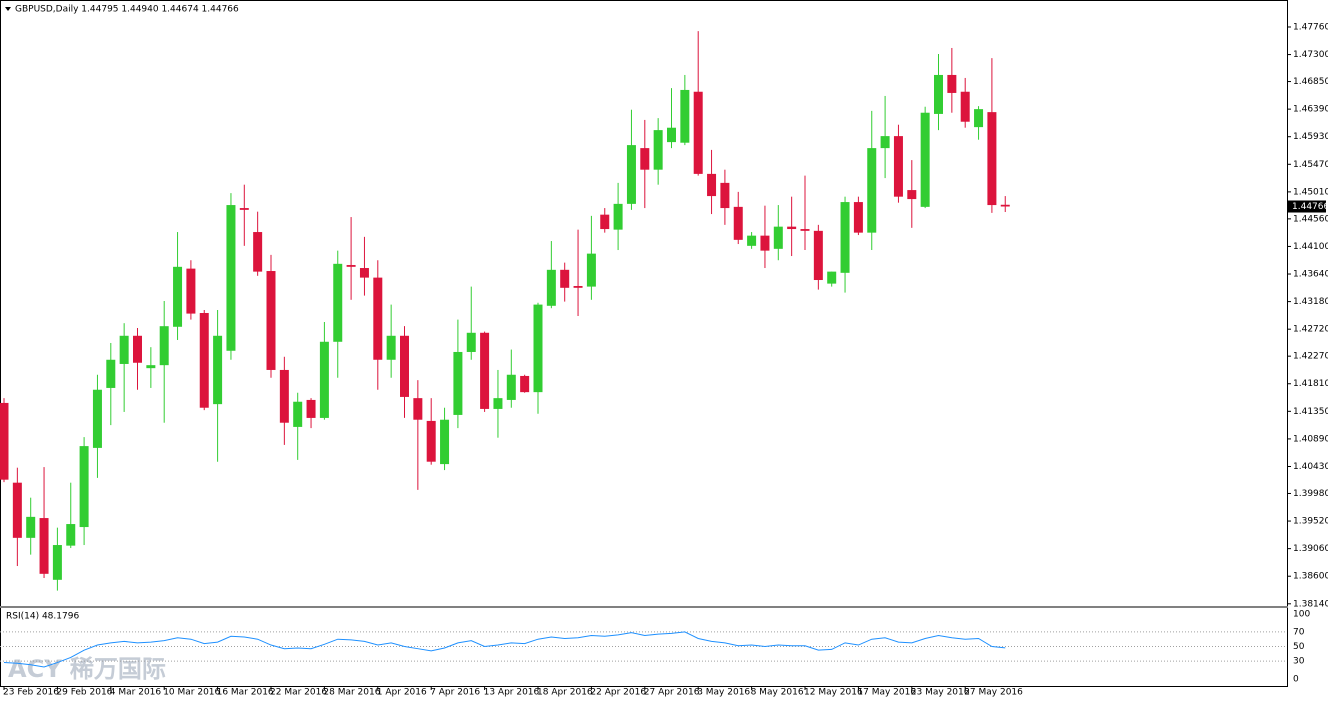 The height and width of the screenshot is (703, 1328). What do you see at coordinates (1310, 439) in the screenshot?
I see `y-tick-label: 1.40890` at bounding box center [1310, 439].